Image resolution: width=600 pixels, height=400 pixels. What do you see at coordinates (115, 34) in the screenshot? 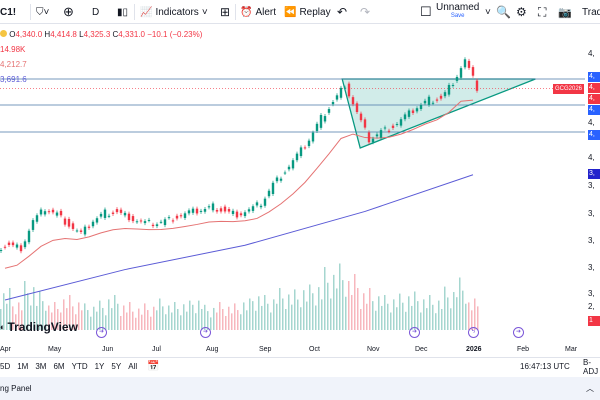
I see `close-label: C` at bounding box center [115, 34].